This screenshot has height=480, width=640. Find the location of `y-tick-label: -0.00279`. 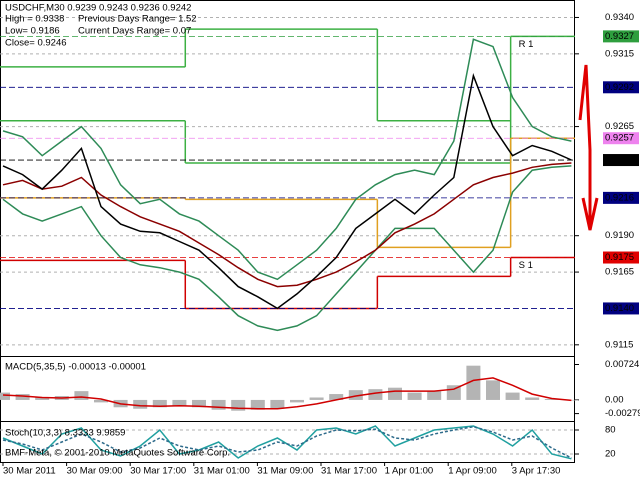

y-tick-label: -0.00279 is located at coordinates (622, 413).